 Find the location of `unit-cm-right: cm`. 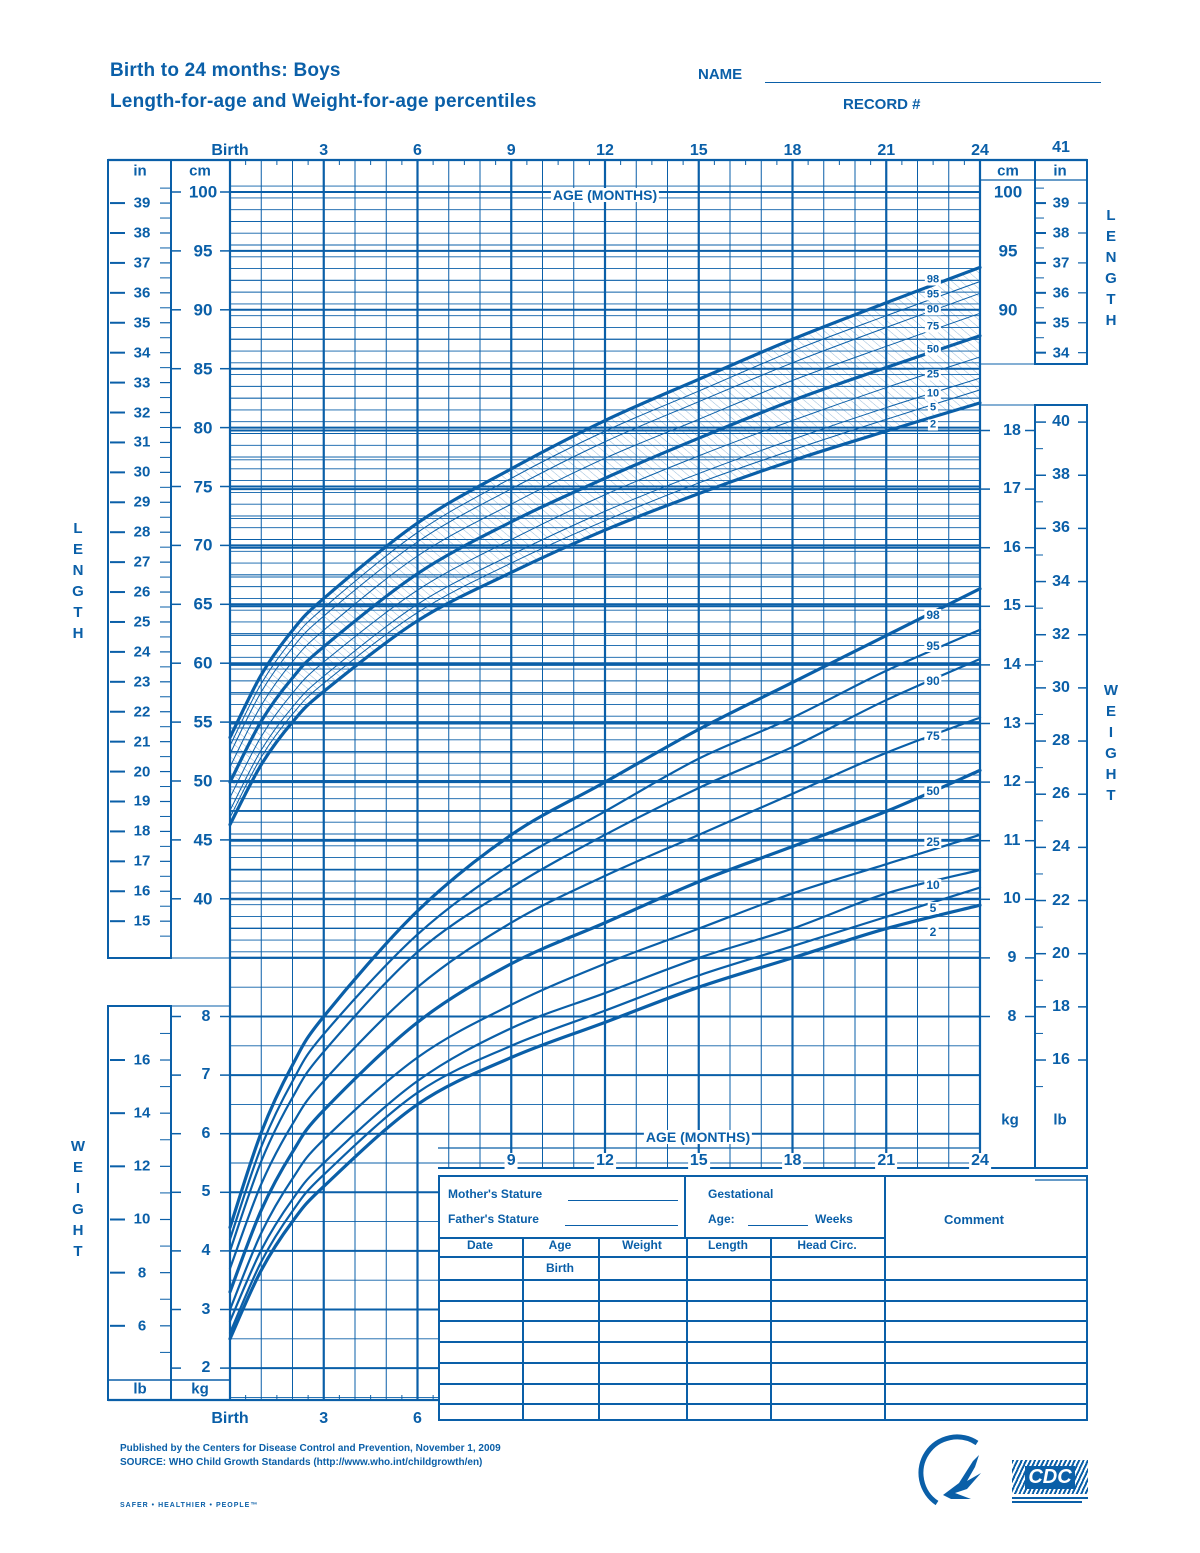

unit-cm-right: cm is located at coordinates (1008, 171).